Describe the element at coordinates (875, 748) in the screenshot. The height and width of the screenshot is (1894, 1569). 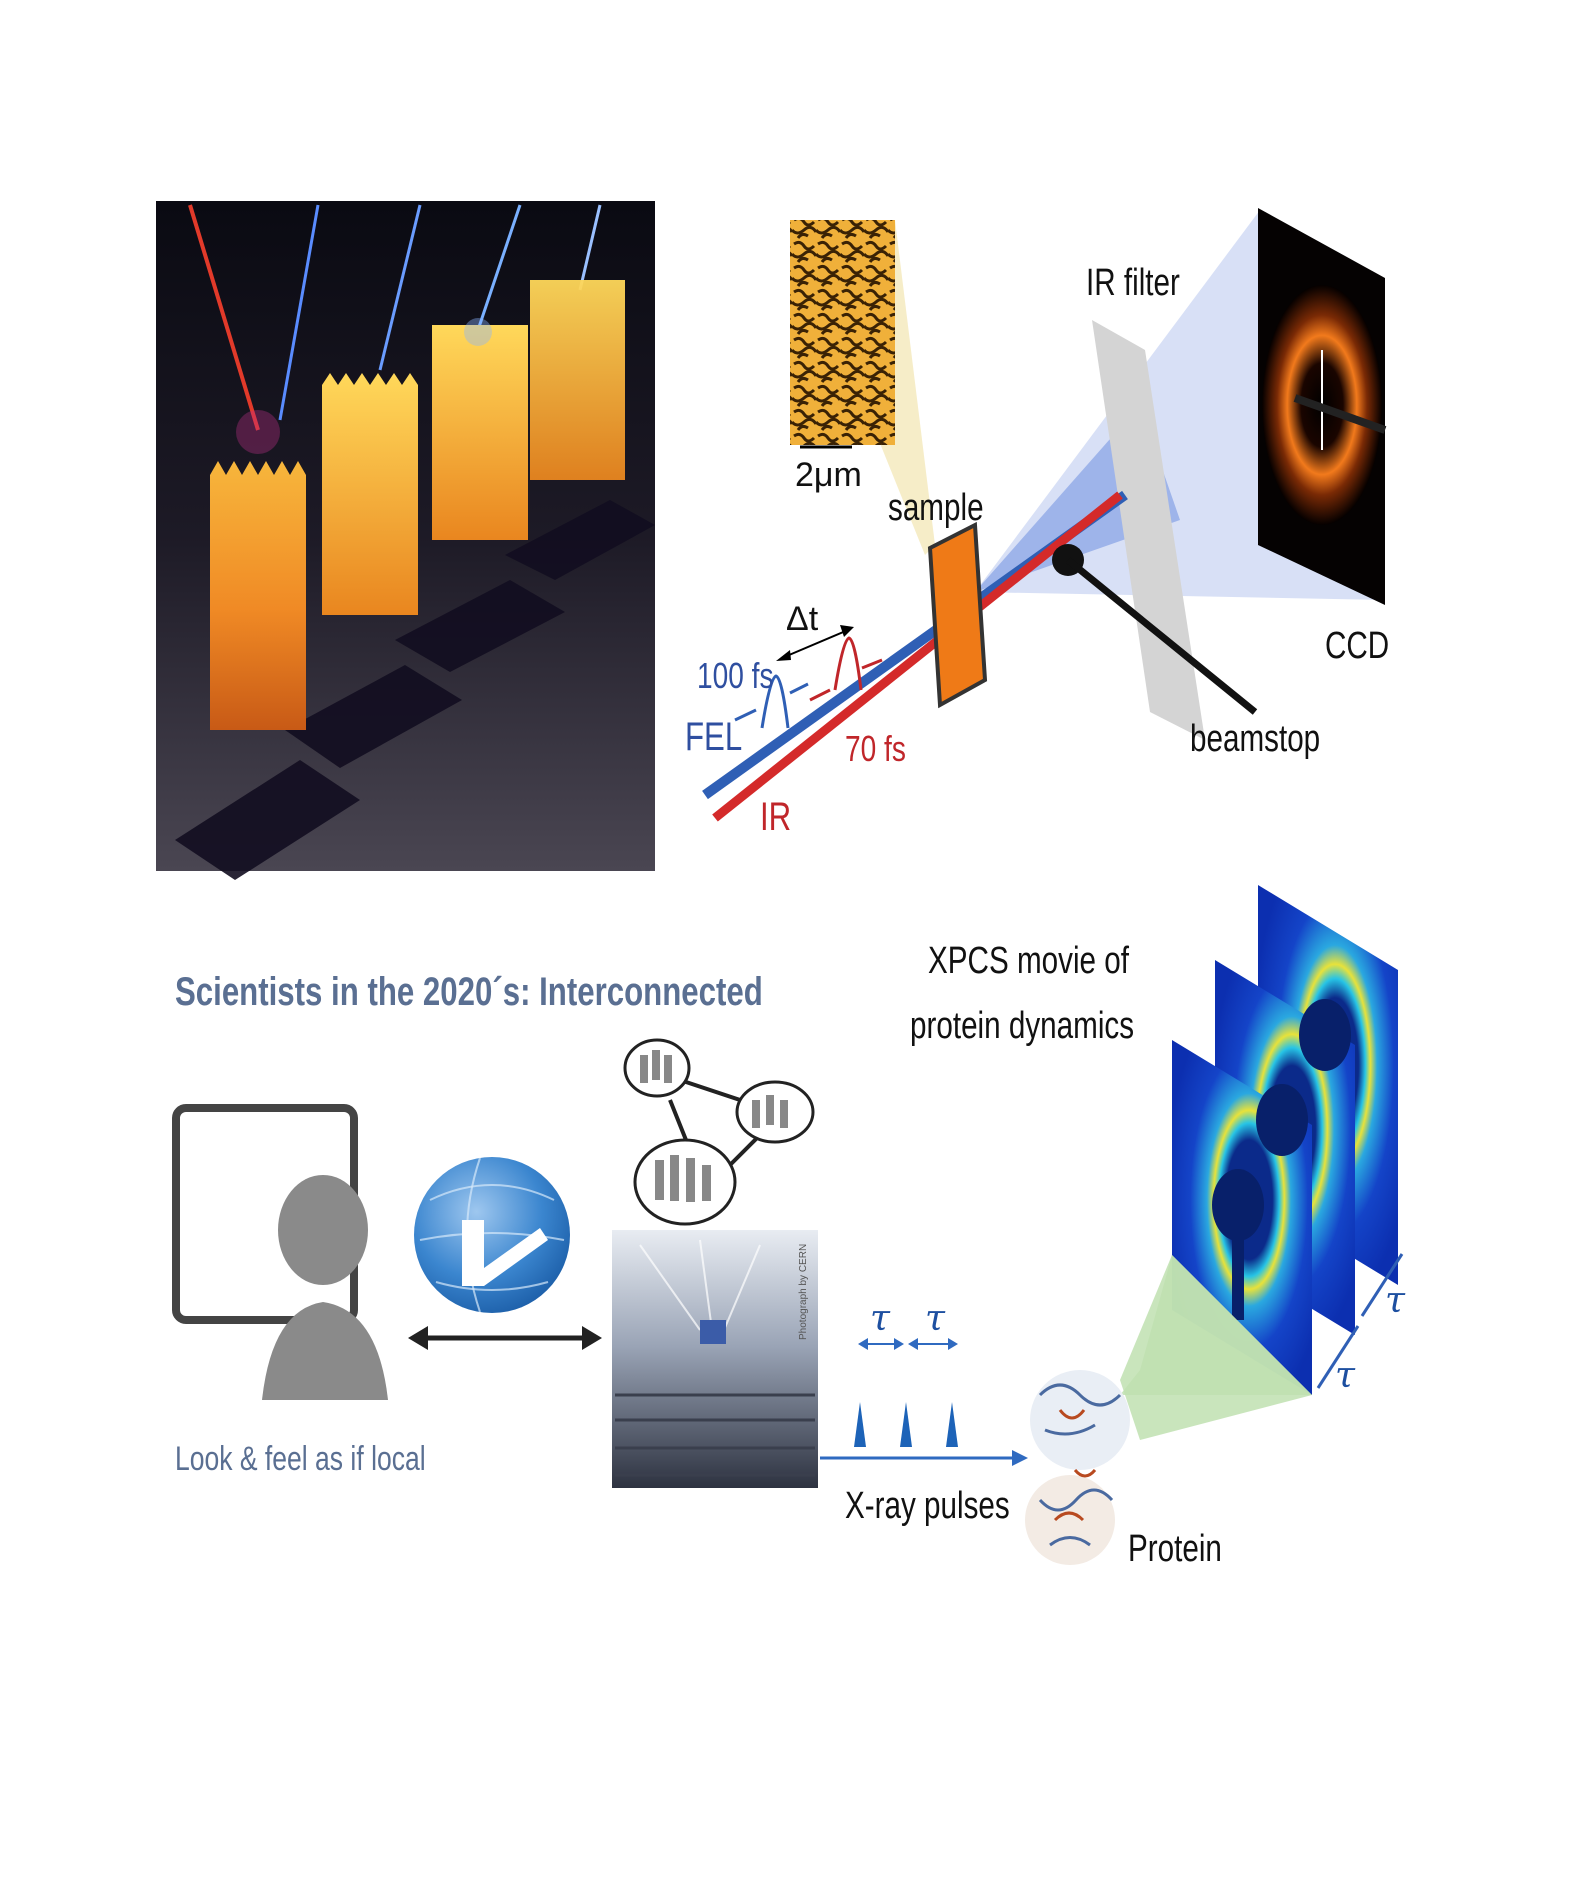
I see `ir-pulse-label: 70 fs` at that location.